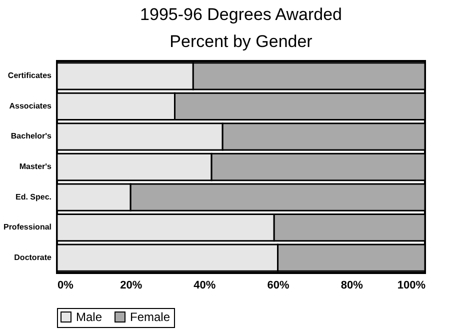  Describe the element at coordinates (150, 317) in the screenshot. I see `legend-label: Female` at that location.